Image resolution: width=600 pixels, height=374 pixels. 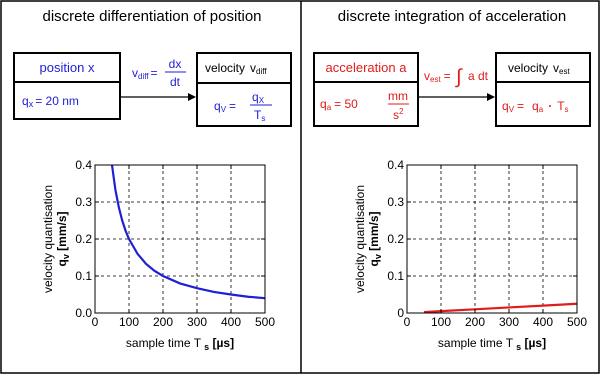 What do you see at coordinates (159, 73) in the screenshot?
I see `diff-formula: vdiff = dx dt` at bounding box center [159, 73].